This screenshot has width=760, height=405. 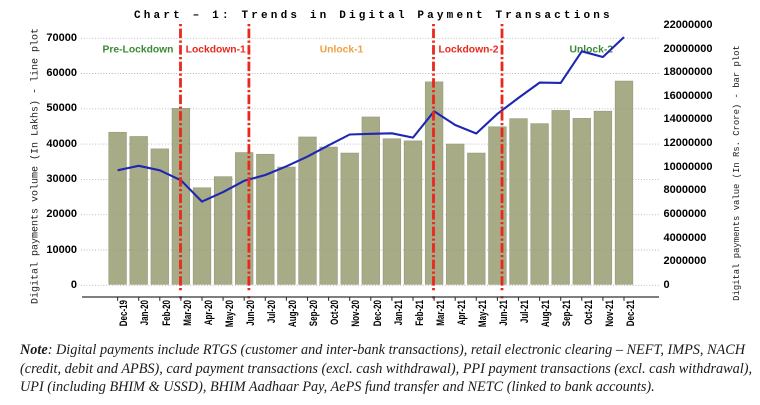 I want to click on svg-text: Unlock-1, so click(x=342, y=49).